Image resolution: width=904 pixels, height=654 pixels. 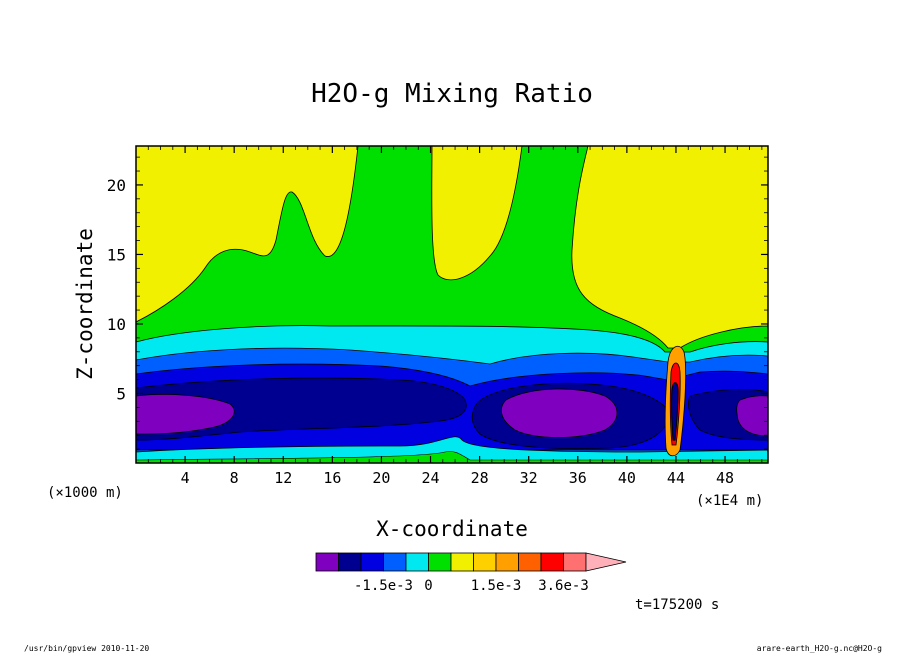 I want to click on core-dark, so click(x=674, y=411).